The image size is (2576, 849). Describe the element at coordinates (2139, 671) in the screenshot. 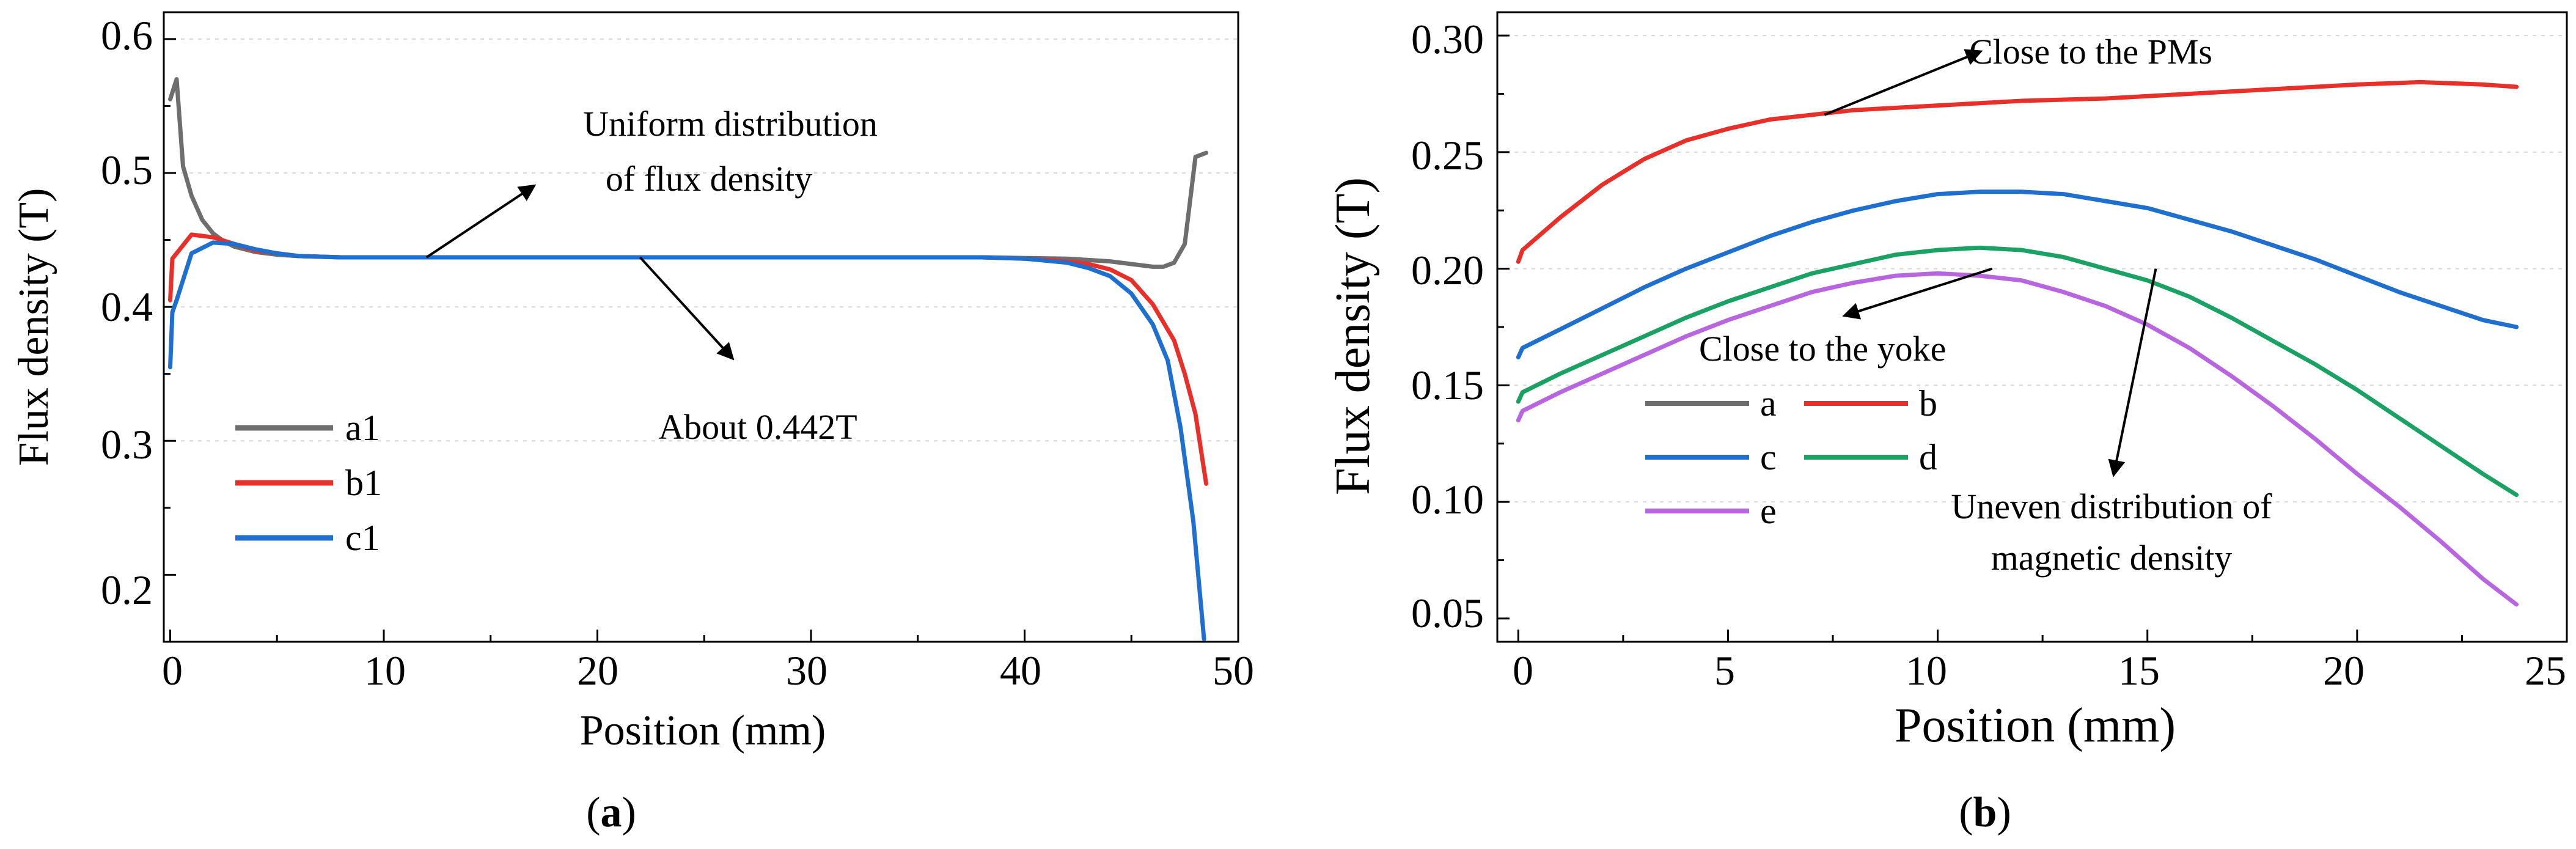

I see `b-x-tick-label: 15` at that location.